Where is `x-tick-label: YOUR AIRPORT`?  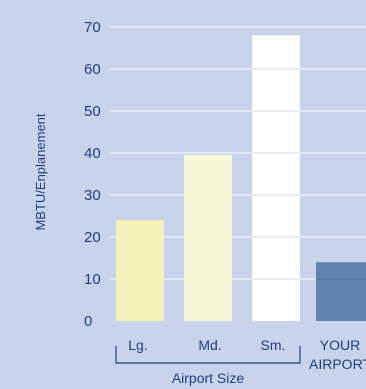 x-tick-label: YOUR AIRPORT is located at coordinates (337, 354).